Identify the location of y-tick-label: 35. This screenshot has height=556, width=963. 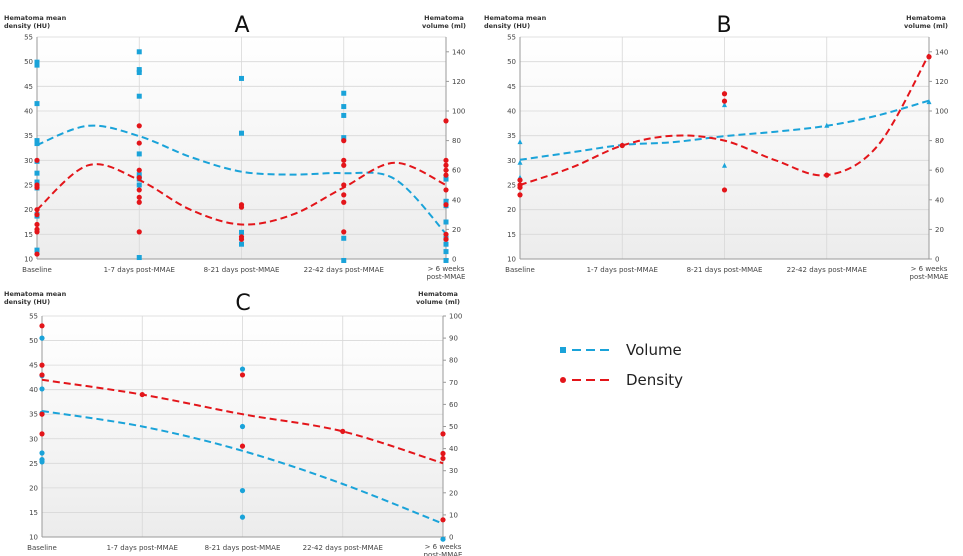
(28, 136).